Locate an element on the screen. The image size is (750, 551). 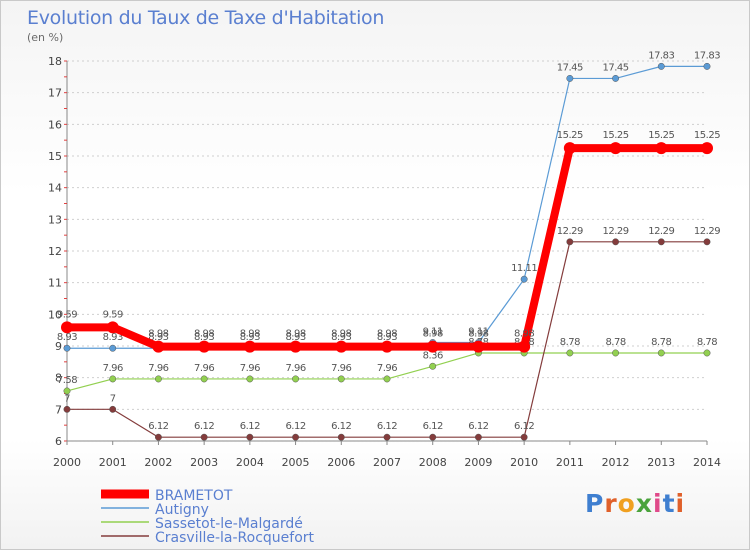
proxiti-logo: Proxiti is located at coordinates (635, 503).